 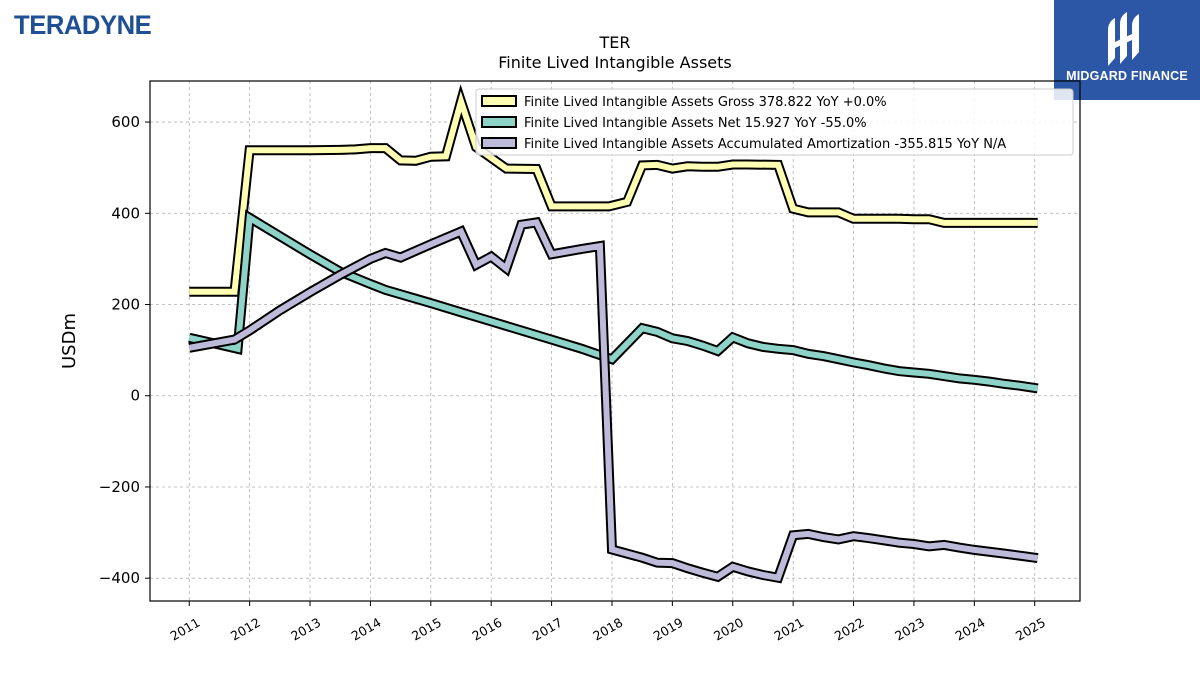 What do you see at coordinates (970, 629) in the screenshot?
I see `x-tick-label: 2024` at bounding box center [970, 629].